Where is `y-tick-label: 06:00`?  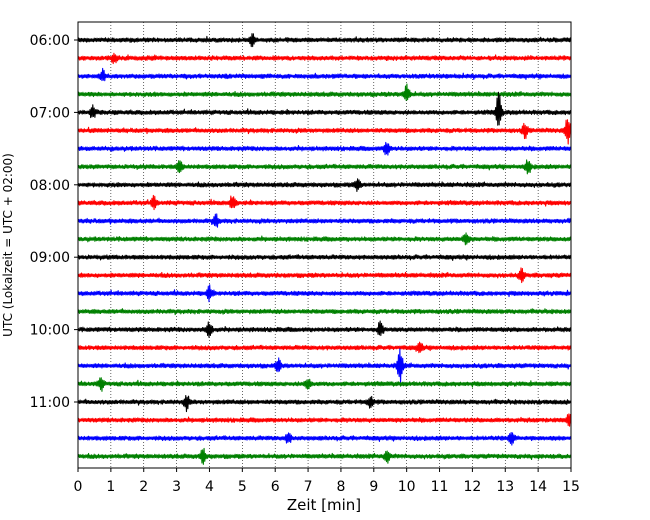 y-tick-label: 06:00 is located at coordinates (50, 41).